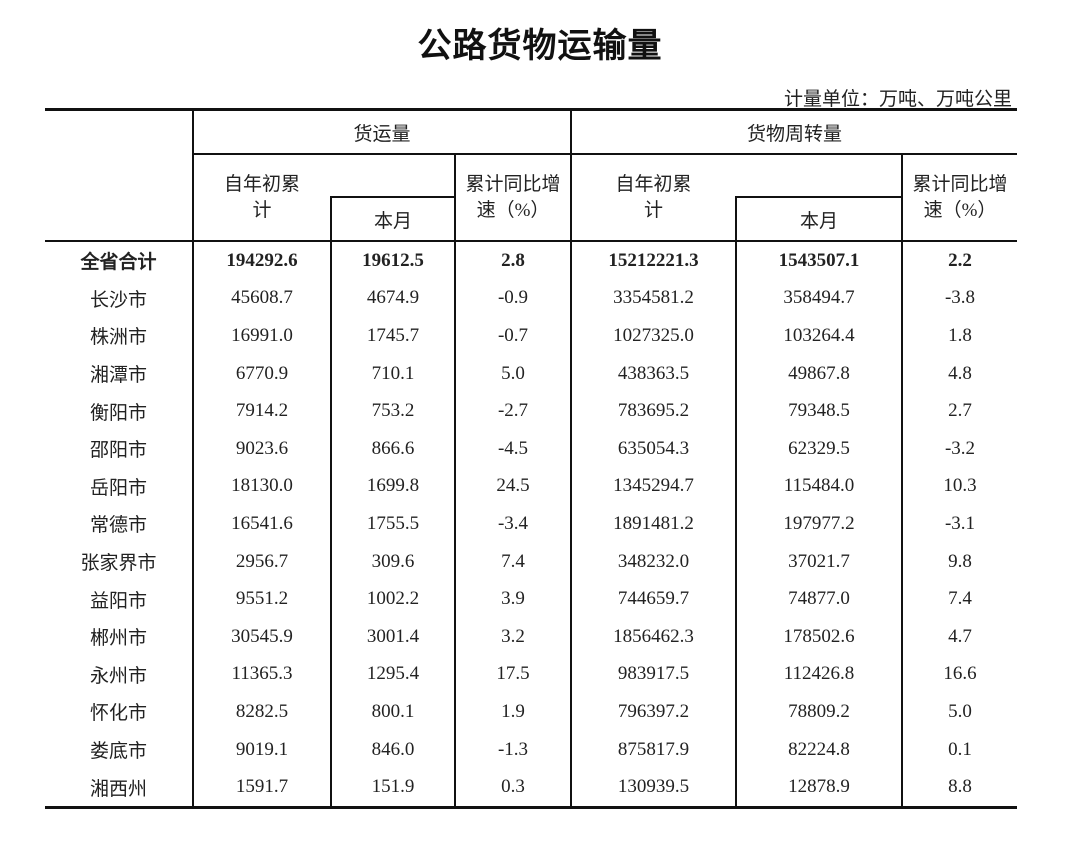 The image size is (1080, 845). What do you see at coordinates (653, 197) in the screenshot?
I see `header-to-ytd: 自年初累计` at bounding box center [653, 197].